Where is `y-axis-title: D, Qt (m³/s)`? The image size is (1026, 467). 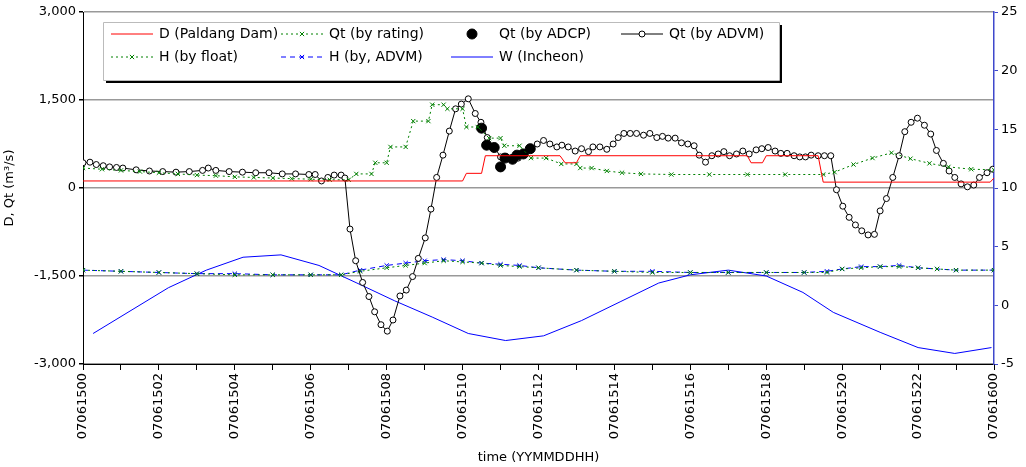 y-axis-title: D, Qt (m³/s) is located at coordinates (9, 188).